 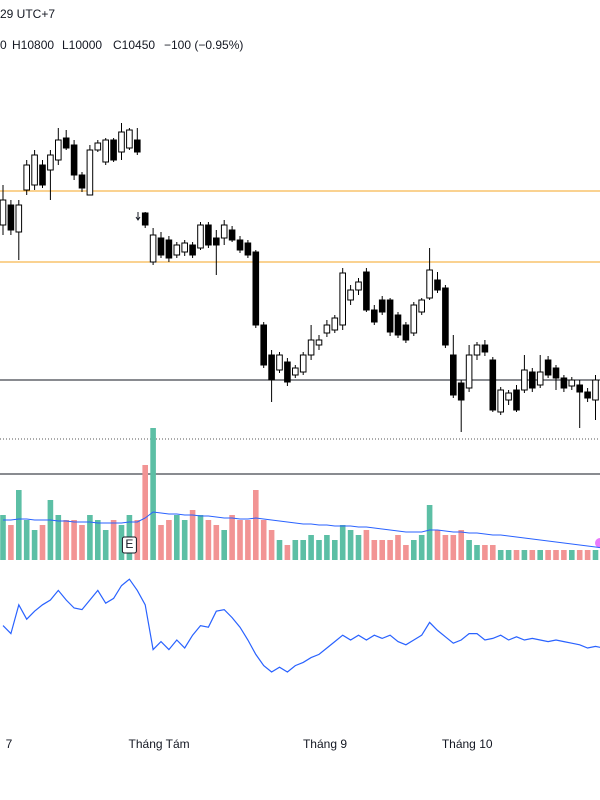 I want to click on annotation: E, so click(x=129, y=544).